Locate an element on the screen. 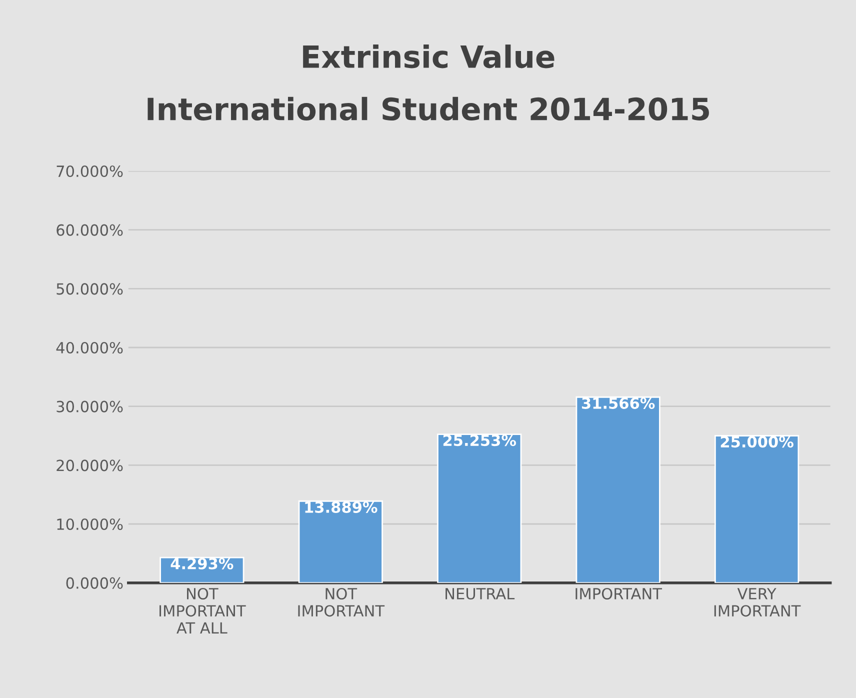 The image size is (856, 698). y-tick-label: 10.000% is located at coordinates (90, 524).